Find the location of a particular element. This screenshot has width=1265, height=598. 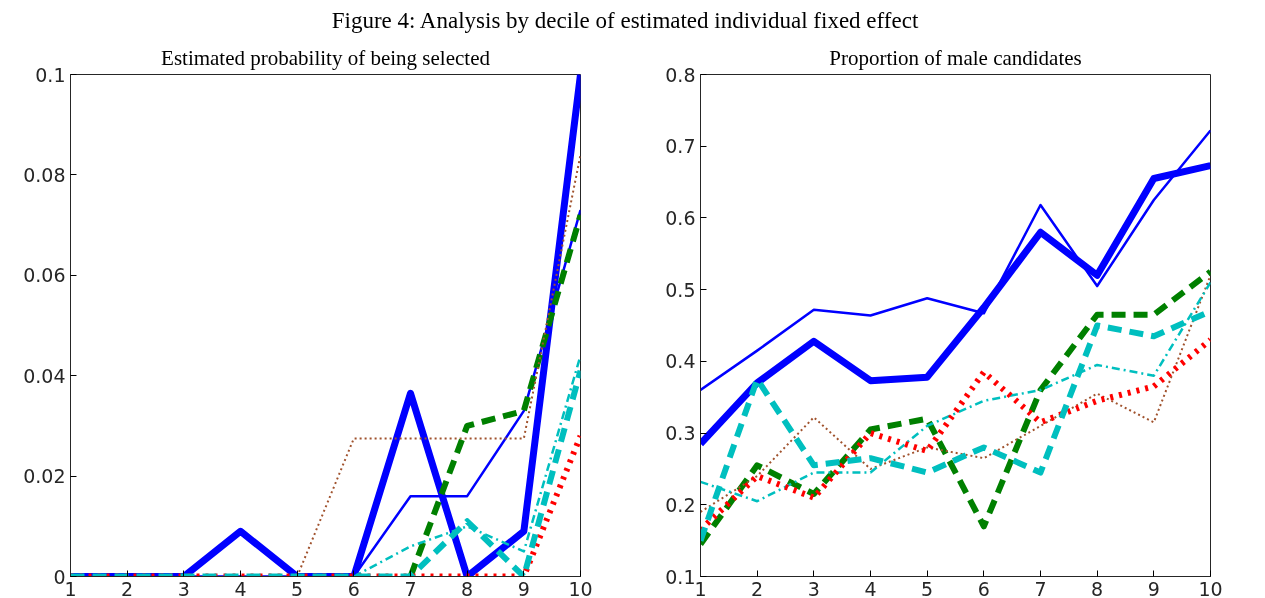

y-tick-label: 0.6 is located at coordinates (680, 217).